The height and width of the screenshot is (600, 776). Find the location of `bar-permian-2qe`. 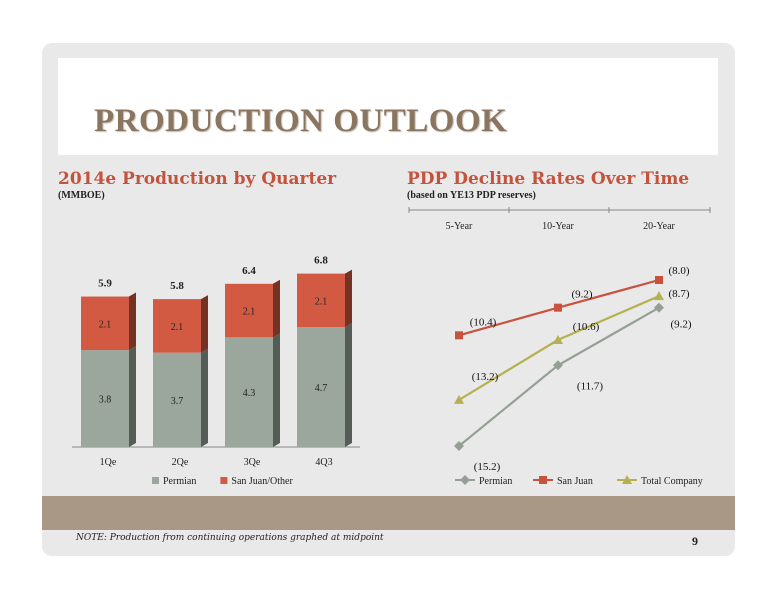

bar-permian-2qe is located at coordinates (177, 399).